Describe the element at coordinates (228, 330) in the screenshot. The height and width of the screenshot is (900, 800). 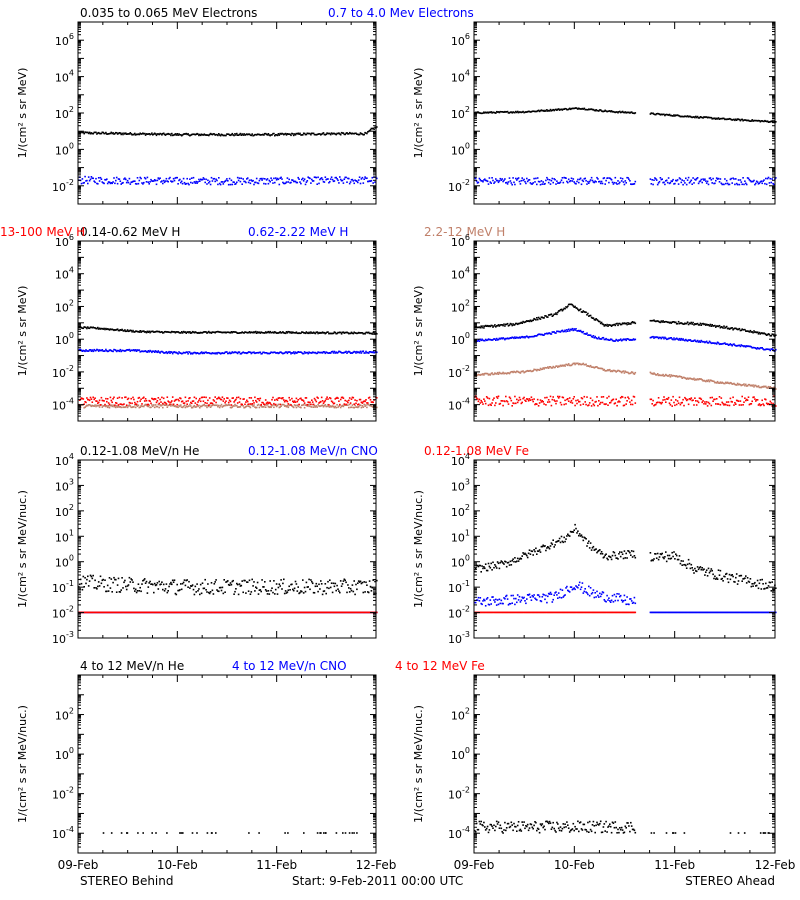
I see `data-series` at that location.